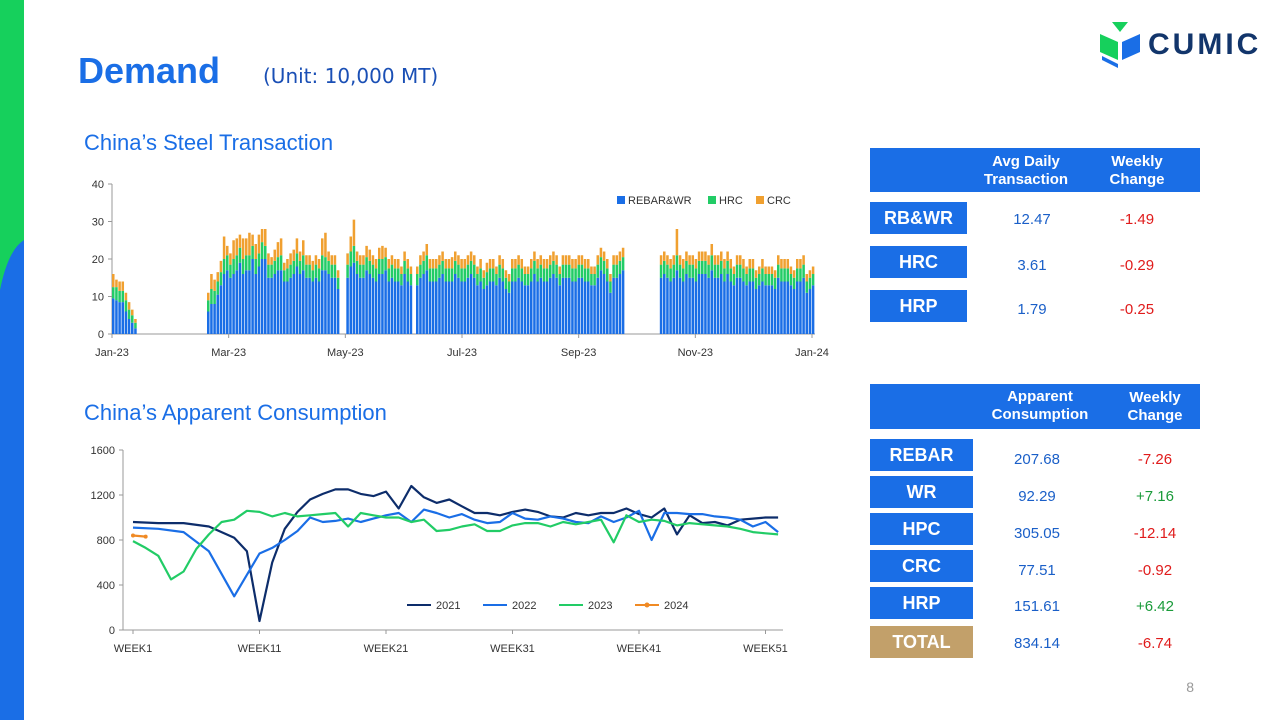 The height and width of the screenshot is (720, 1280). Describe the element at coordinates (145, 536) in the screenshot. I see `series-point-2024` at that location.